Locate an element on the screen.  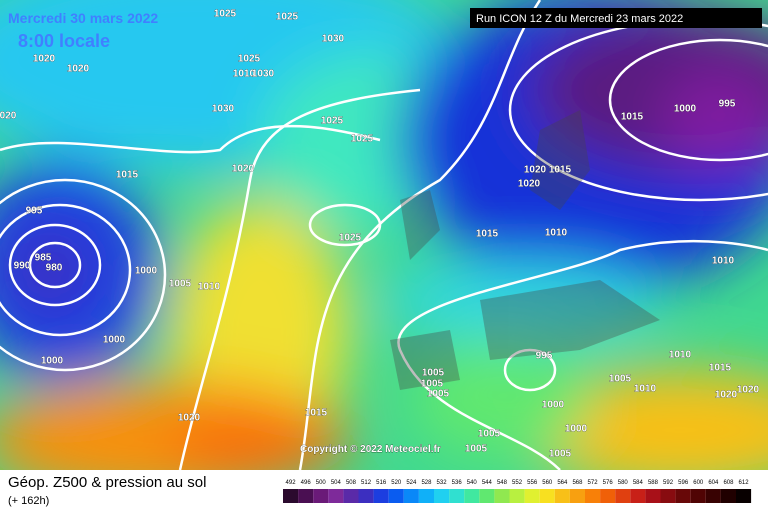
colorbar-label: 576 is located at coordinates (608, 483).